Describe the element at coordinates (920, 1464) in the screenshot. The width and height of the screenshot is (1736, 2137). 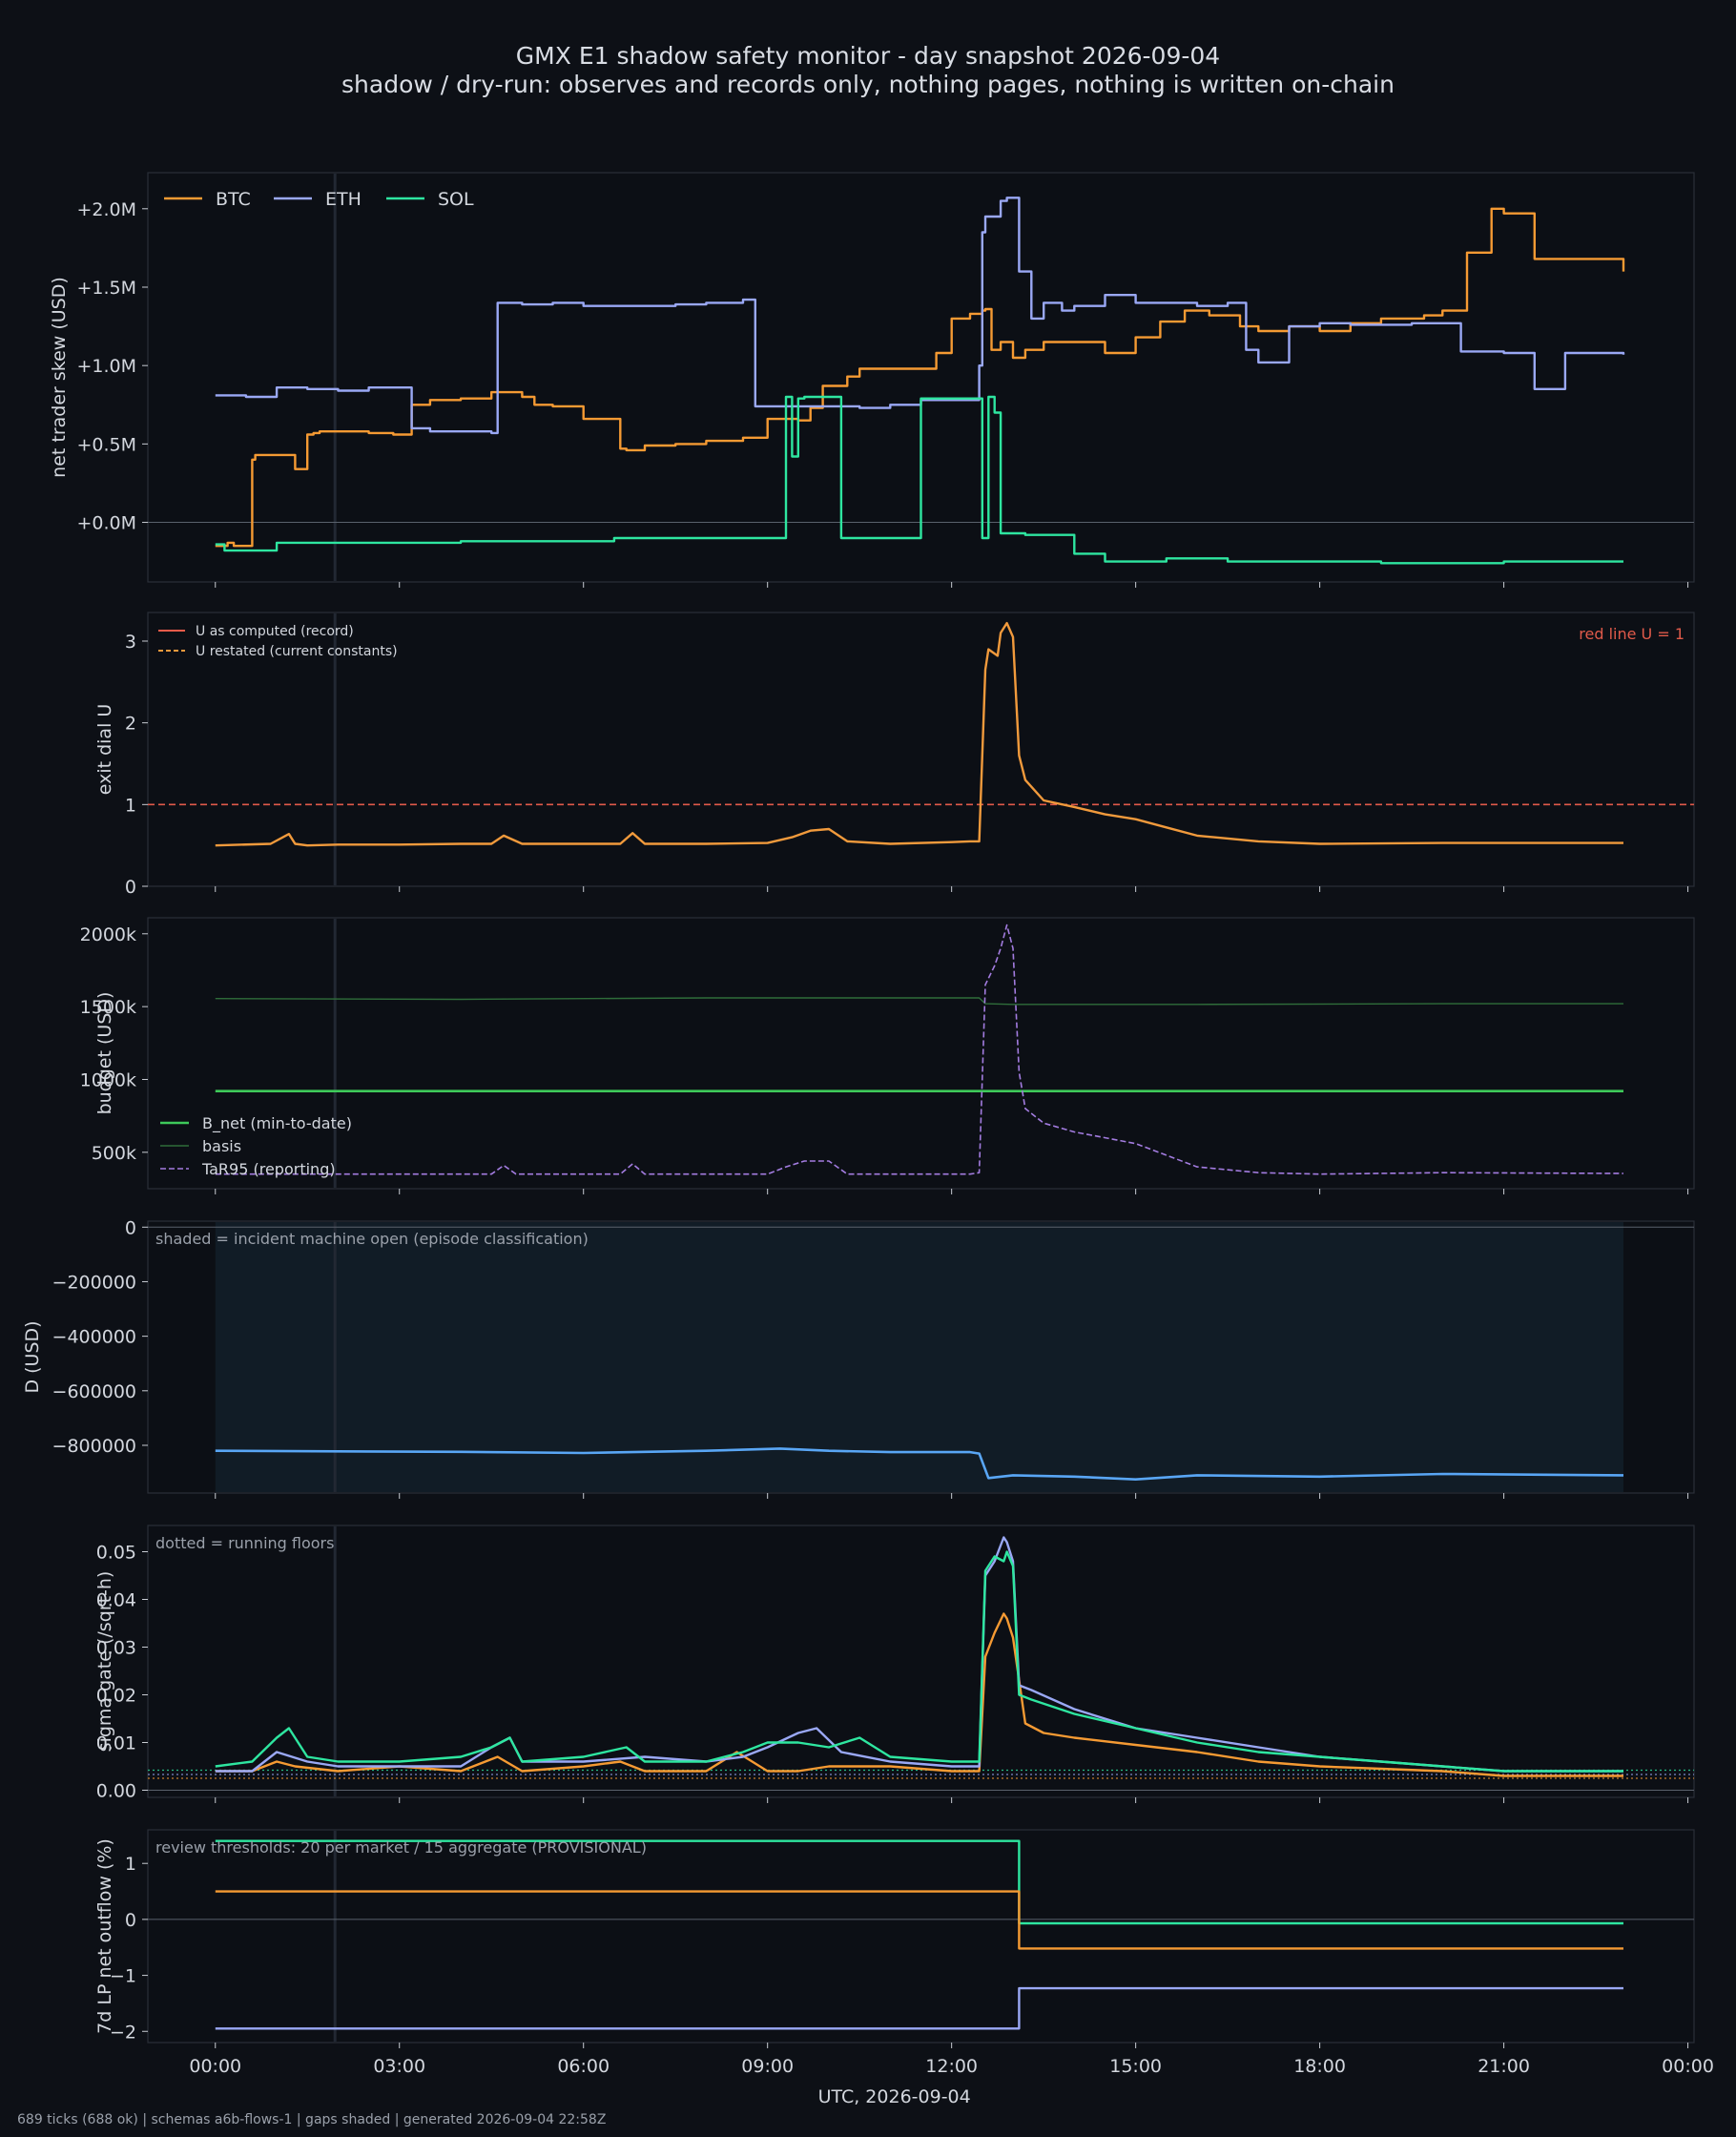
I see `series-d` at that location.